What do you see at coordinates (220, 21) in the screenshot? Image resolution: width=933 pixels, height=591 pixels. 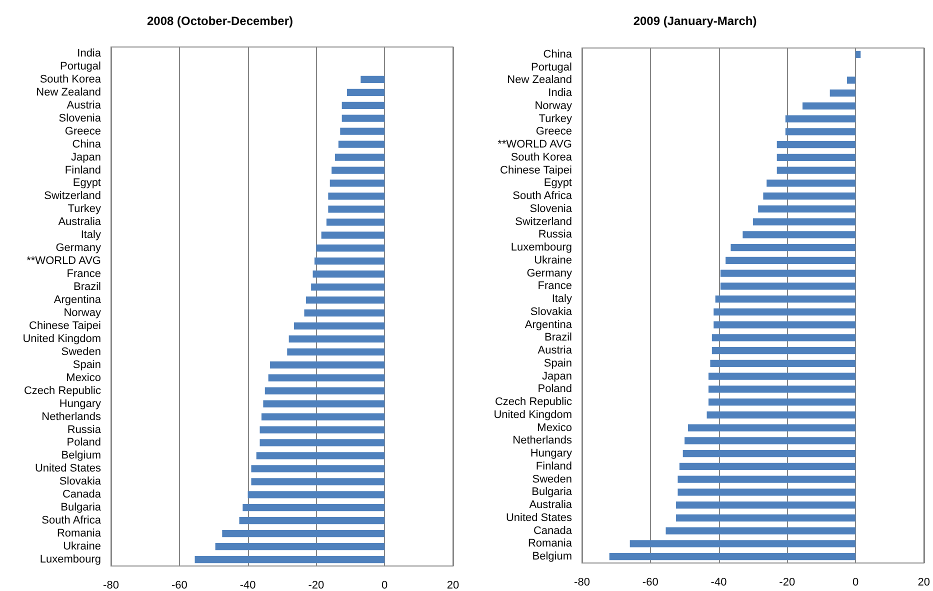 I see `chart-title: 2008 (October-December)` at bounding box center [220, 21].